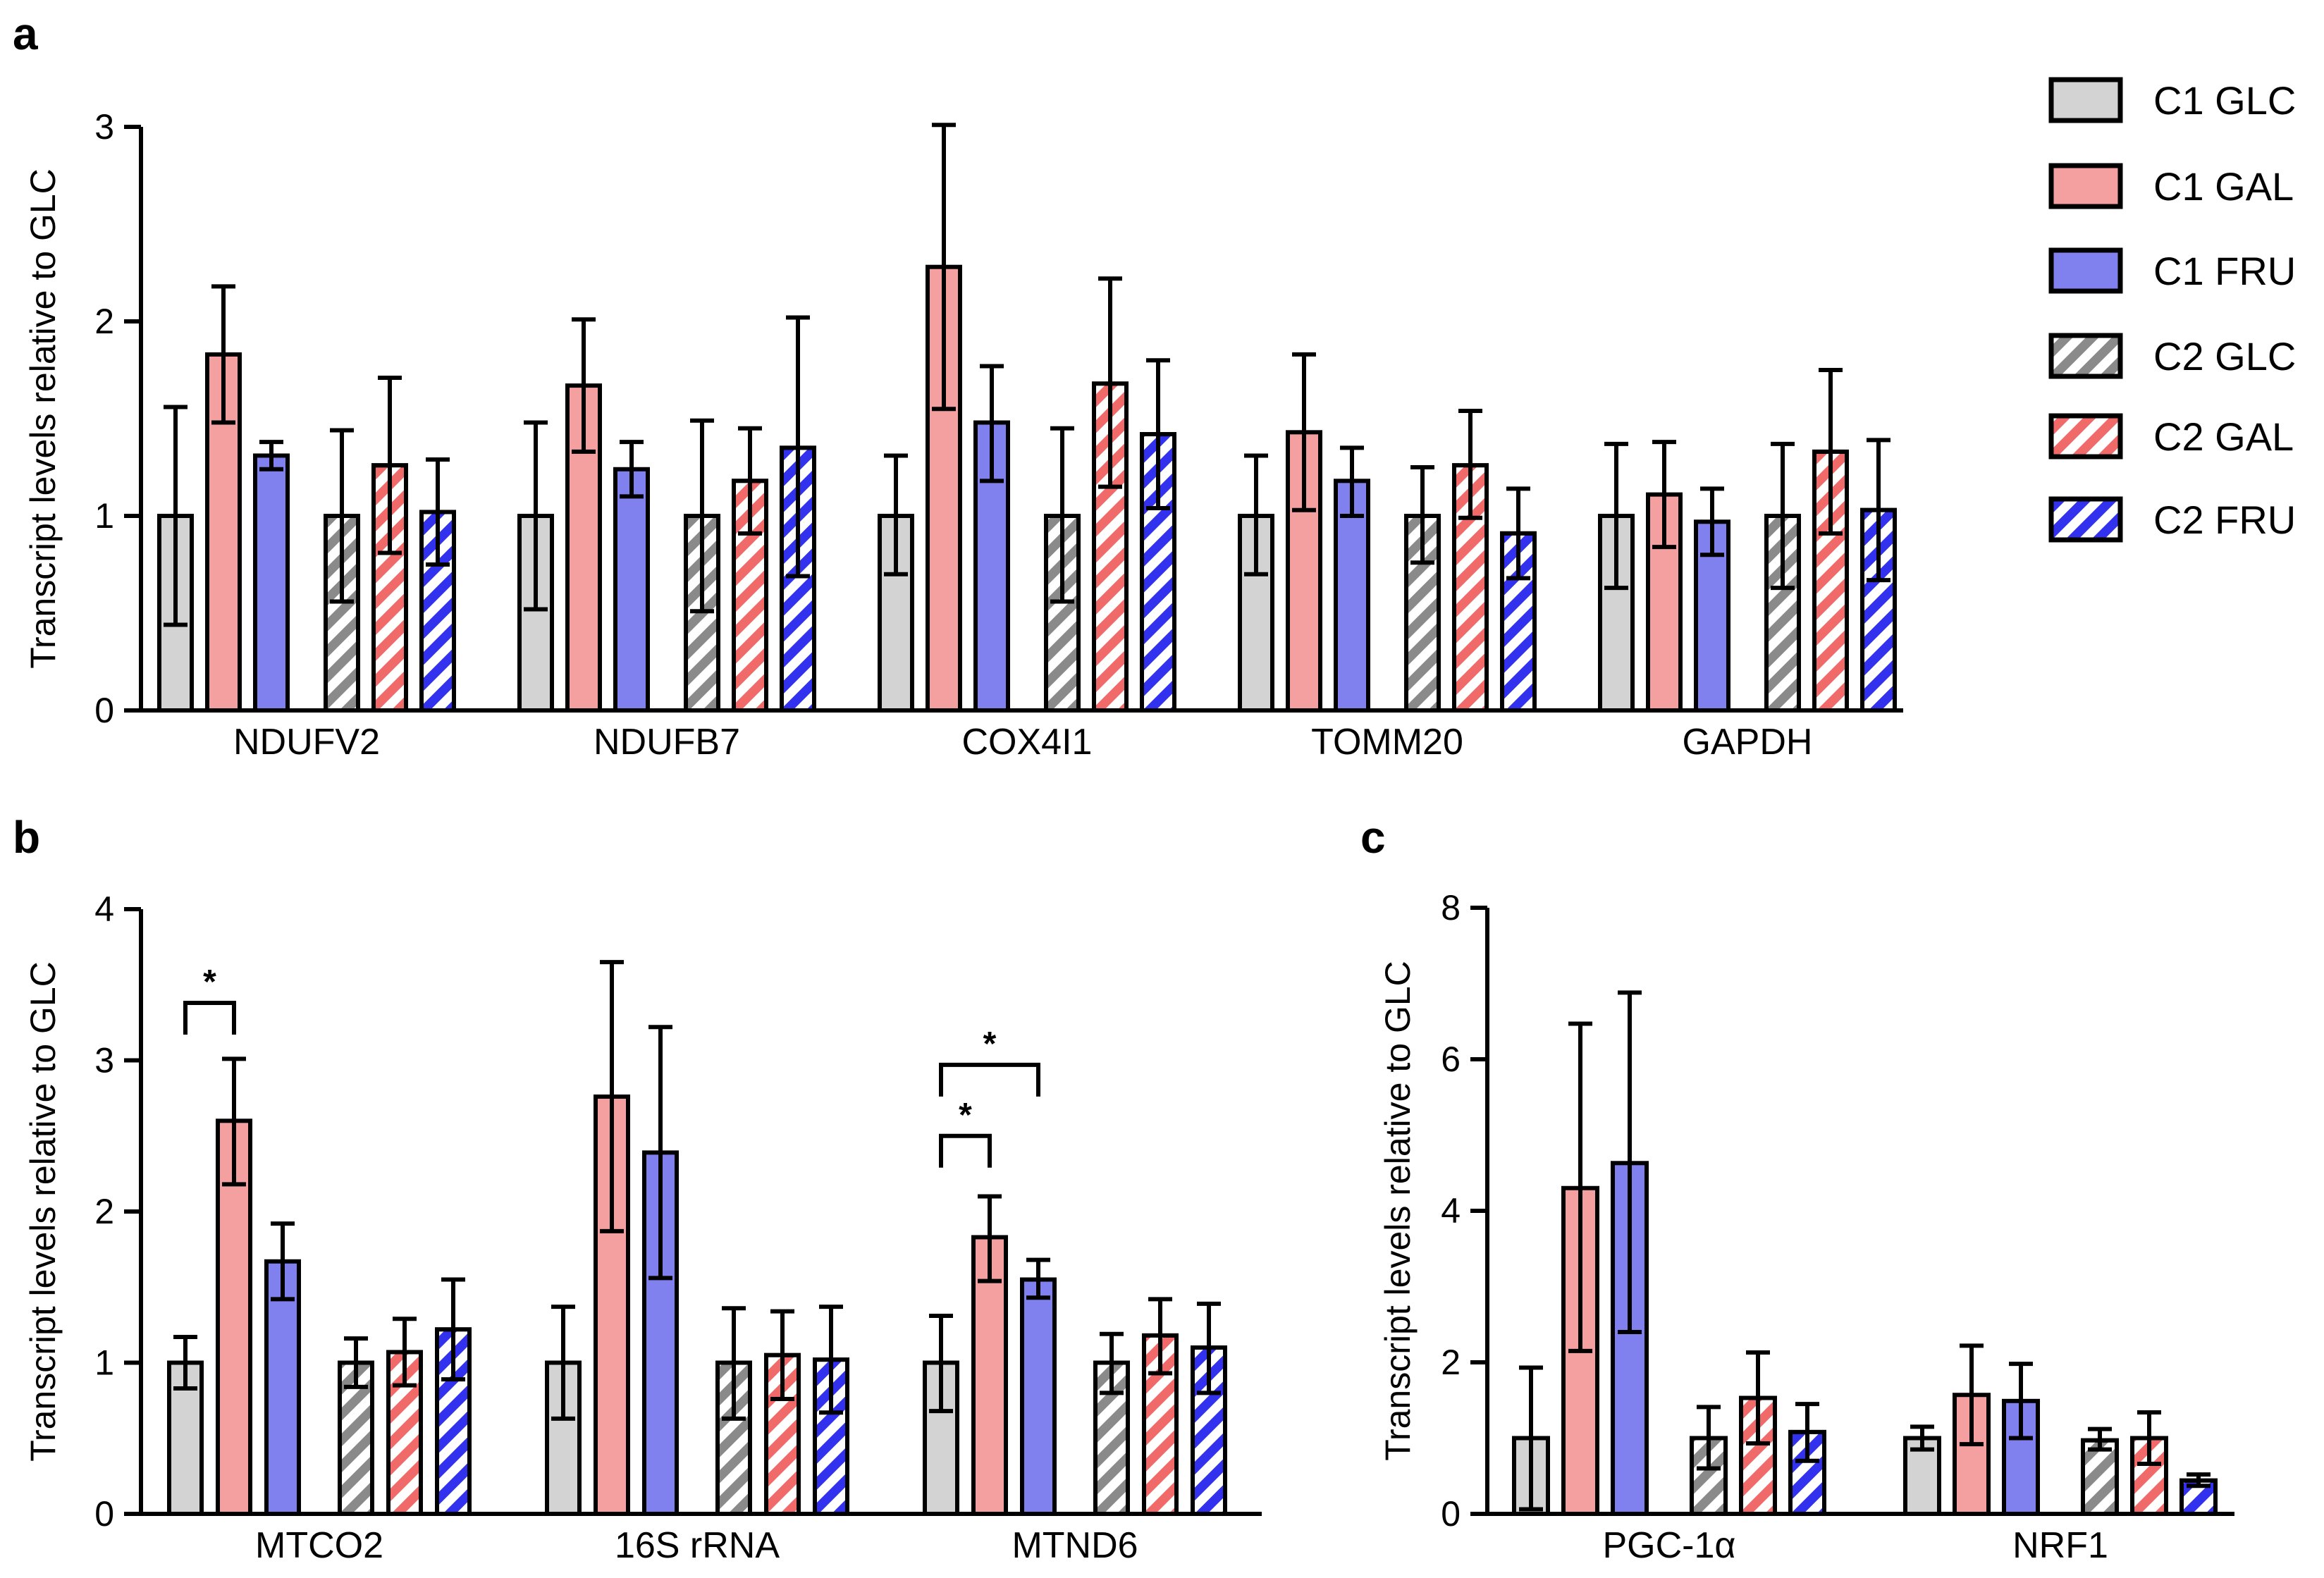 The image size is (2324, 1578). What do you see at coordinates (2224, 520) in the screenshot?
I see `legend-label: C2 FRU` at bounding box center [2224, 520].